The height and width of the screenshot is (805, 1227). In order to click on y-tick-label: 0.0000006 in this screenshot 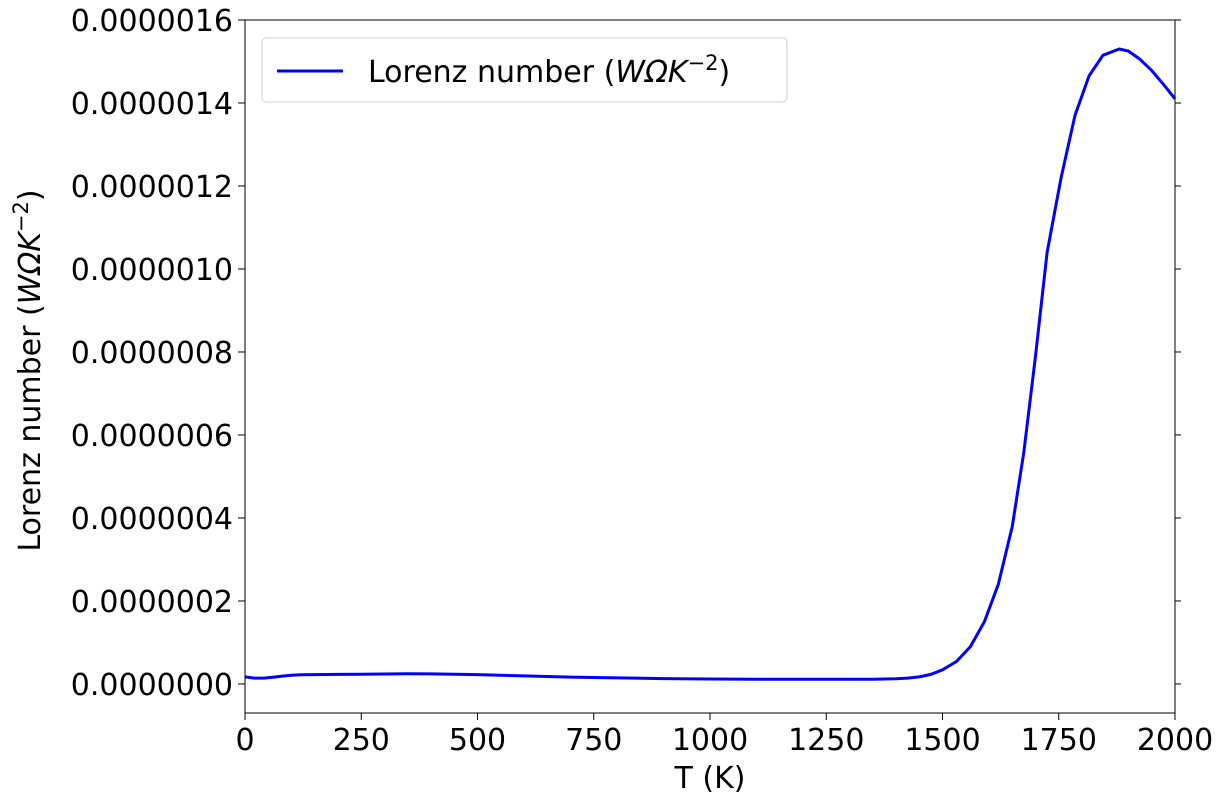, I will do `click(152, 436)`.